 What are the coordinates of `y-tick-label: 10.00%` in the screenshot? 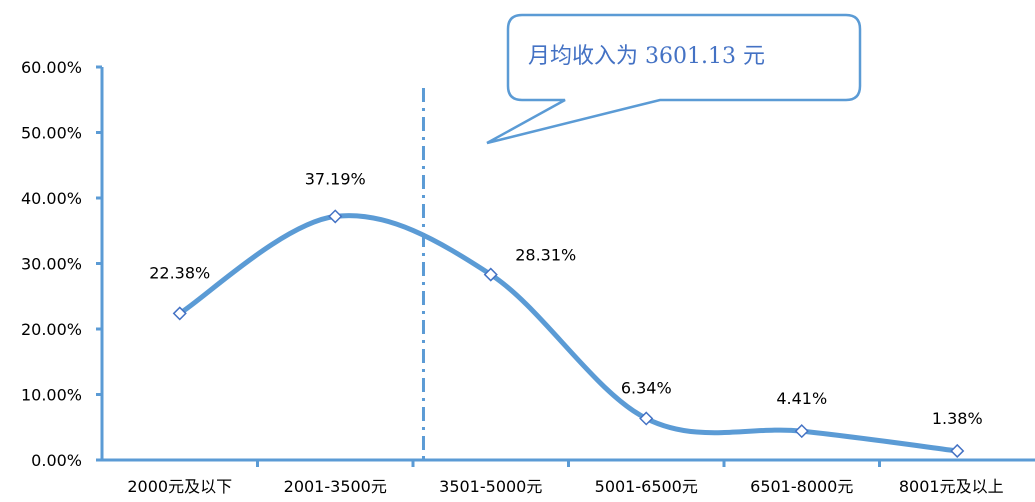 It's located at (51, 395).